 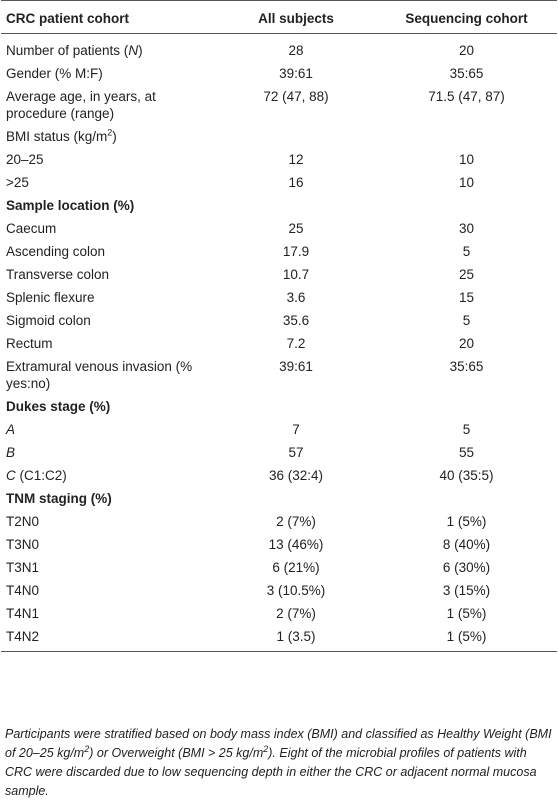 I want to click on section-label: Sample location (%), so click(x=70, y=205).